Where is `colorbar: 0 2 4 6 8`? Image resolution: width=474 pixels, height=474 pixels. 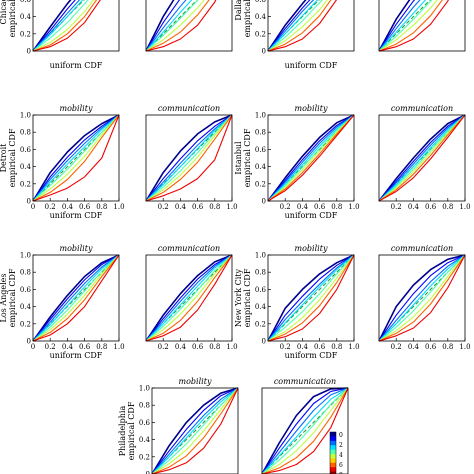 colorbar: 0 2 4 6 8 is located at coordinates (336, 452).